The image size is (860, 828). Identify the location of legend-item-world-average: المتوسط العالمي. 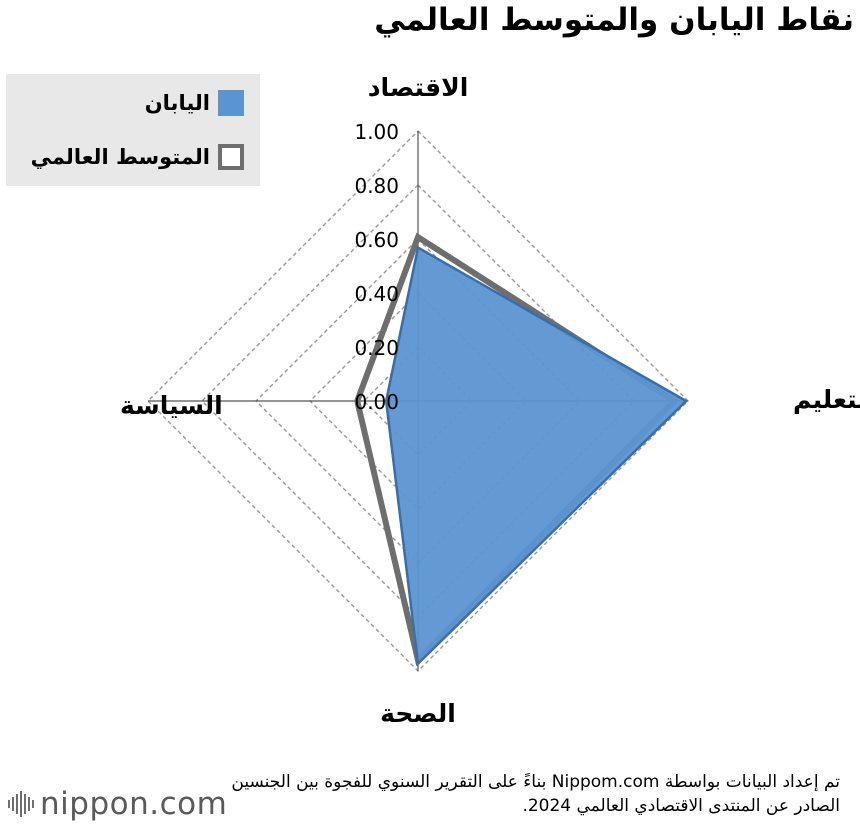
(137, 157).